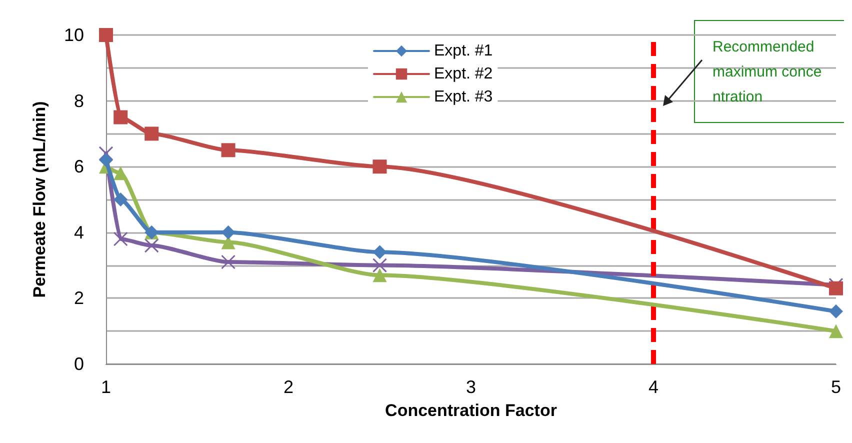 This screenshot has height=443, width=852. Describe the element at coordinates (79, 298) in the screenshot. I see `y-tick-label: 2` at that location.